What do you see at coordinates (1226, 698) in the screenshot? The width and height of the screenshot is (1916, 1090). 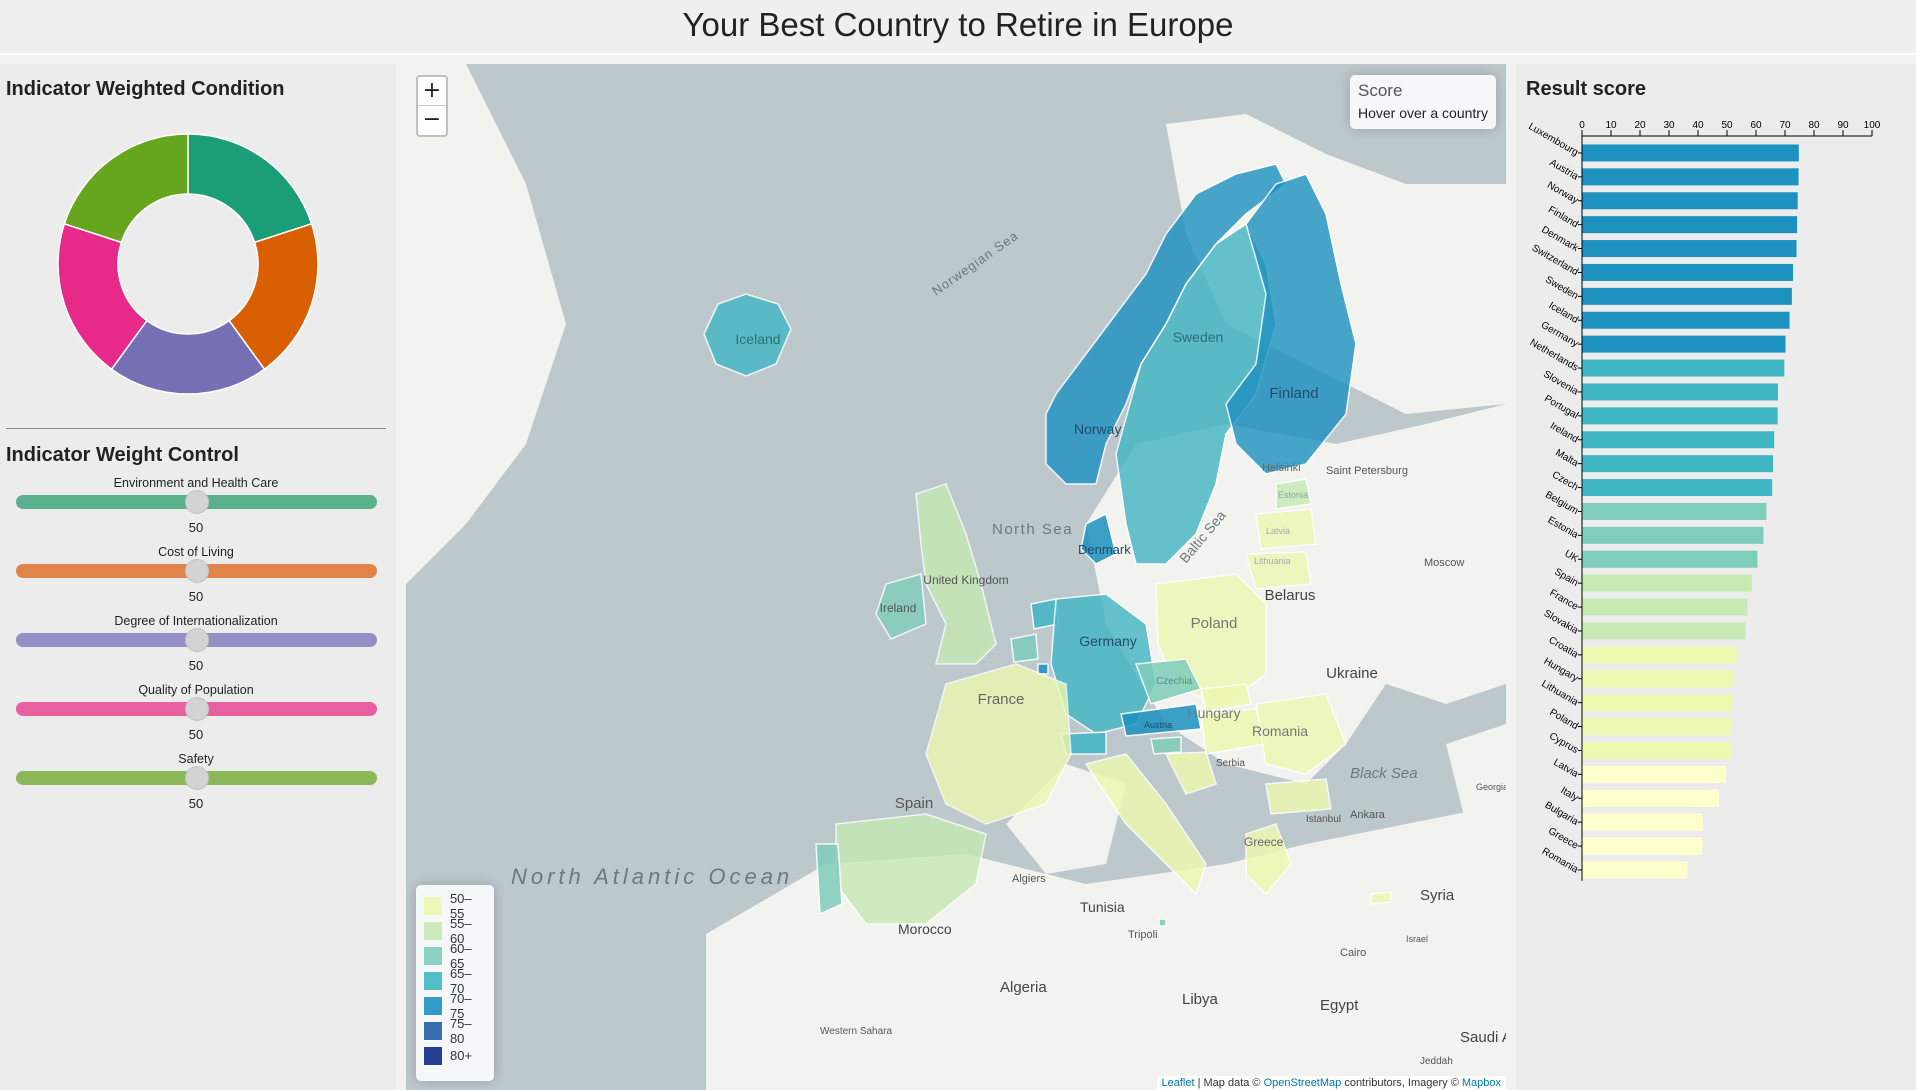 I see `country-slovakia` at bounding box center [1226, 698].